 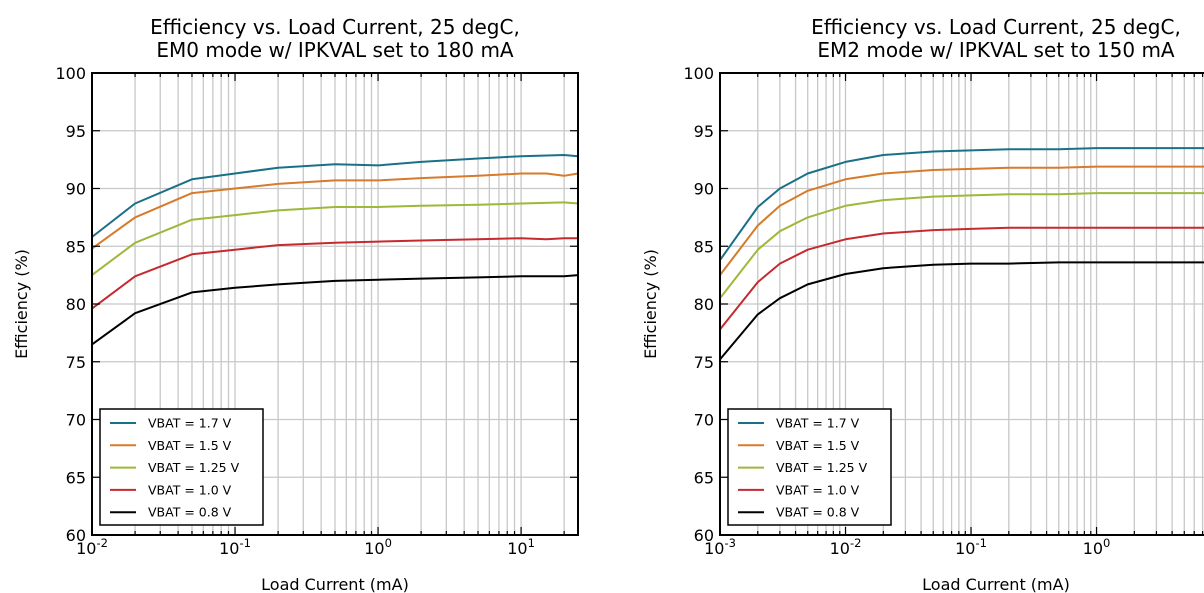 I want to click on chart-title-line: EM2 mode w/ IPKVAL set to 150 mA, so click(x=996, y=50).